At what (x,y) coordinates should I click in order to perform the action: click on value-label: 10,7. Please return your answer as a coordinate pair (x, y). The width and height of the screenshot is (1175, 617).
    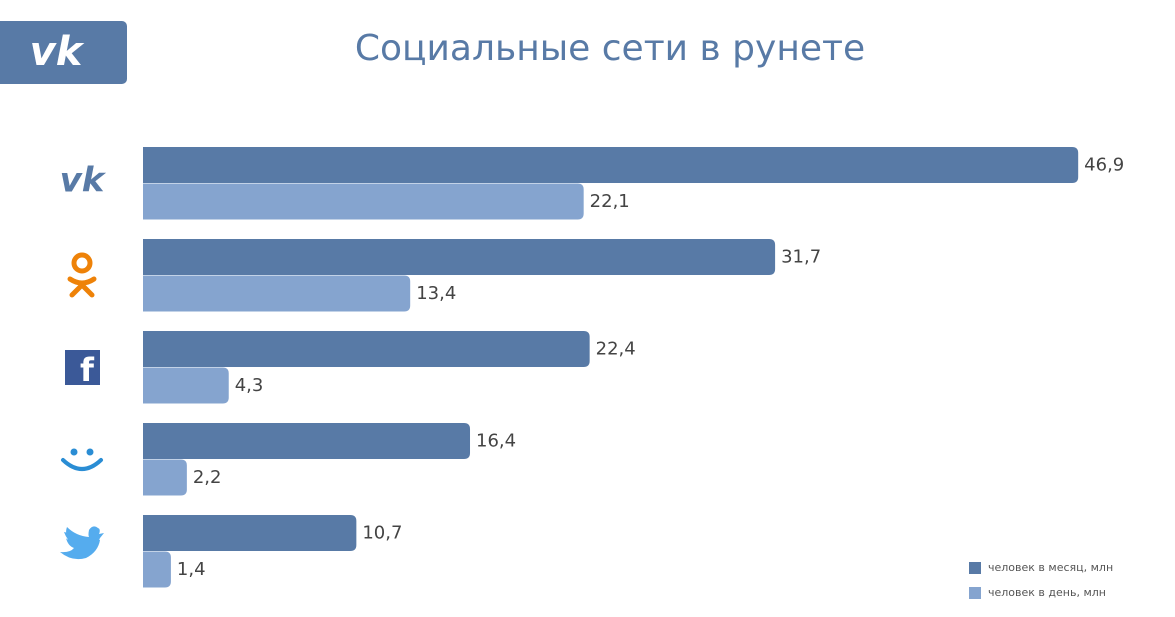
    Looking at the image, I should click on (382, 532).